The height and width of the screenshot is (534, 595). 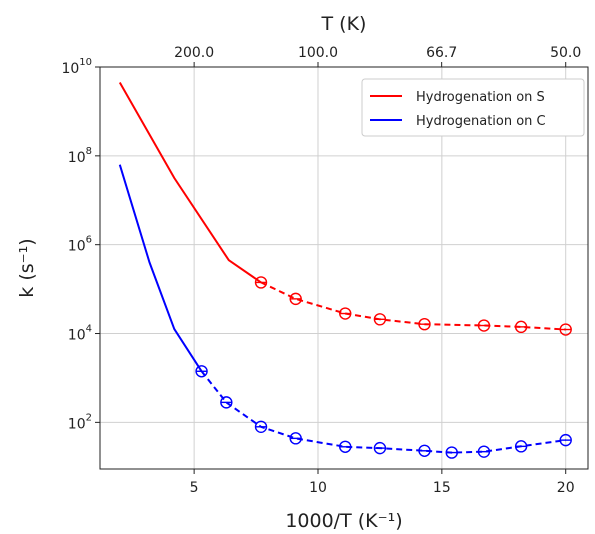 I want to click on legend-box, so click(x=473, y=107).